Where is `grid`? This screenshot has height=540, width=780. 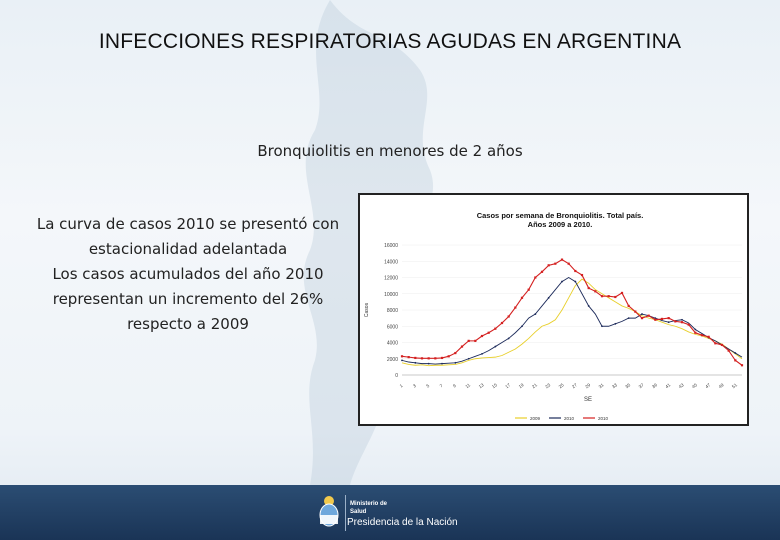 grid is located at coordinates (572, 310).